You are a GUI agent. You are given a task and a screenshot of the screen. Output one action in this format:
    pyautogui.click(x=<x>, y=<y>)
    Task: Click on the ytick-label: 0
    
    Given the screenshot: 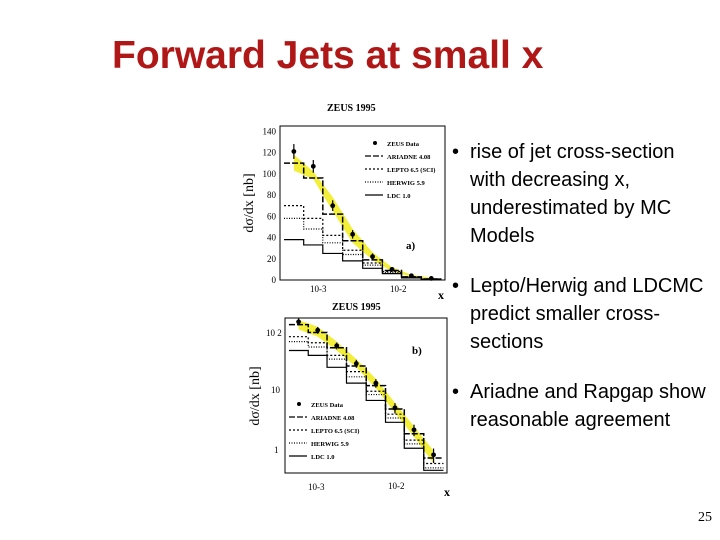 What is the action you would take?
    pyautogui.click(x=274, y=280)
    